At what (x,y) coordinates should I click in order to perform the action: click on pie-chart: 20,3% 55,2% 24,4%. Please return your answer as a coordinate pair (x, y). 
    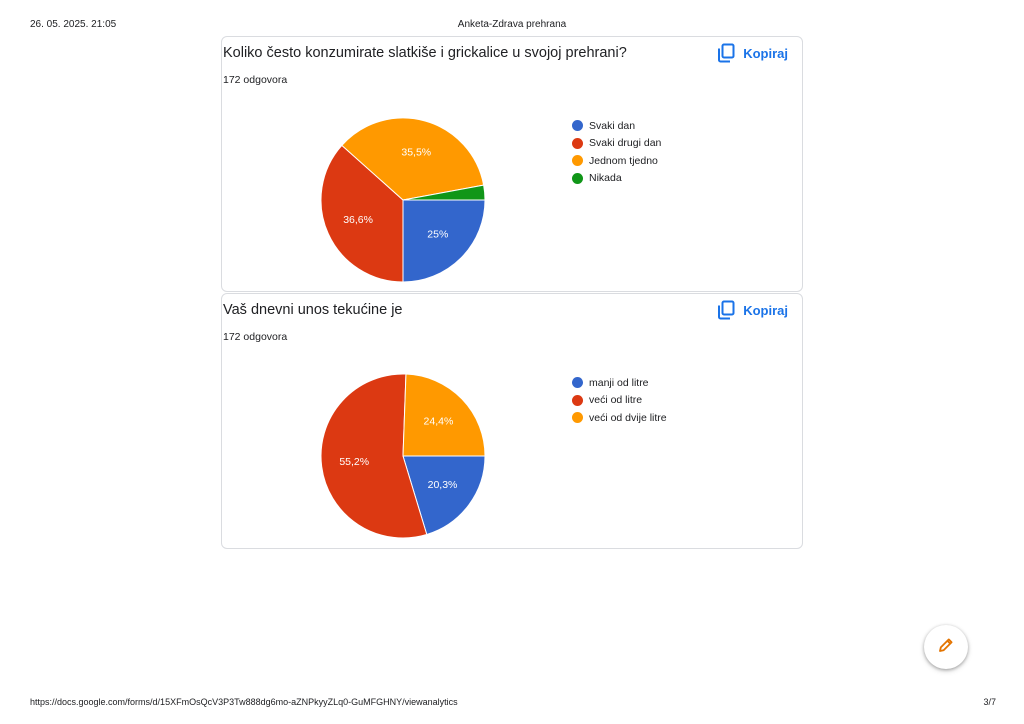
    Looking at the image, I should click on (403, 456).